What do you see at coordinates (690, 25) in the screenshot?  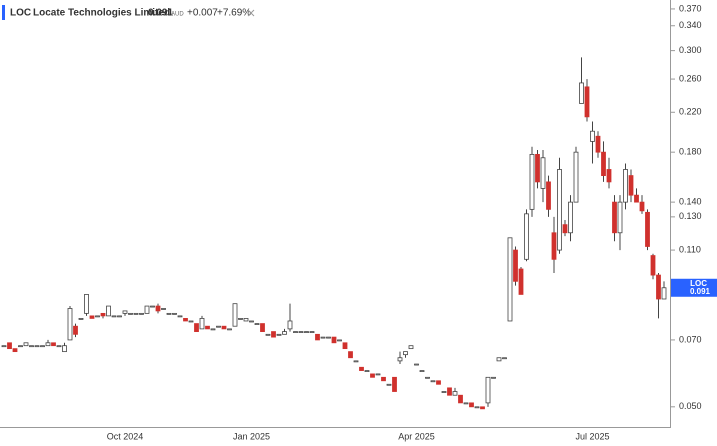 I see `y-tick-label: 0.340` at bounding box center [690, 25].